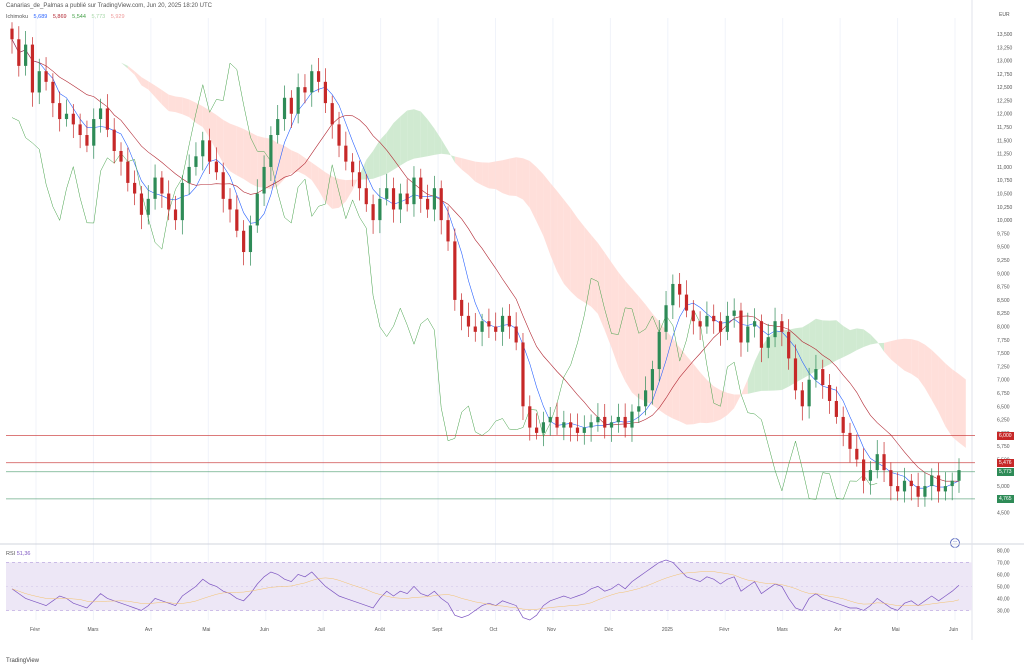 Image resolution: width=1024 pixels, height=670 pixels. I want to click on price-tick-label: 12,500, so click(1005, 88).